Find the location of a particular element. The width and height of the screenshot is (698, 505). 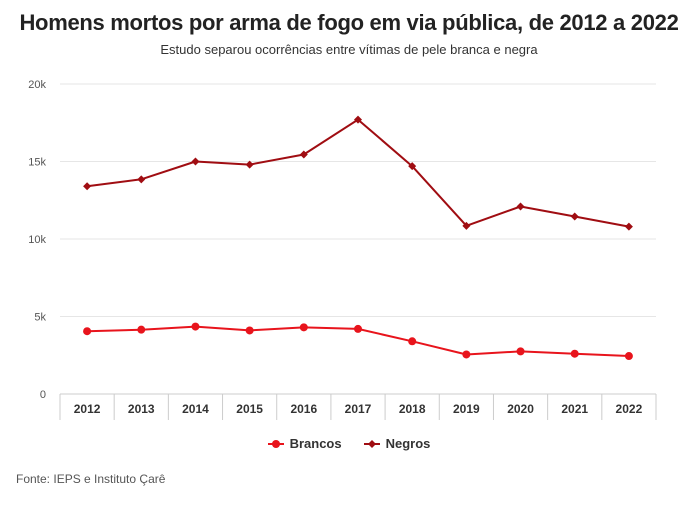

legend-marker-circle-icon is located at coordinates (275, 443).